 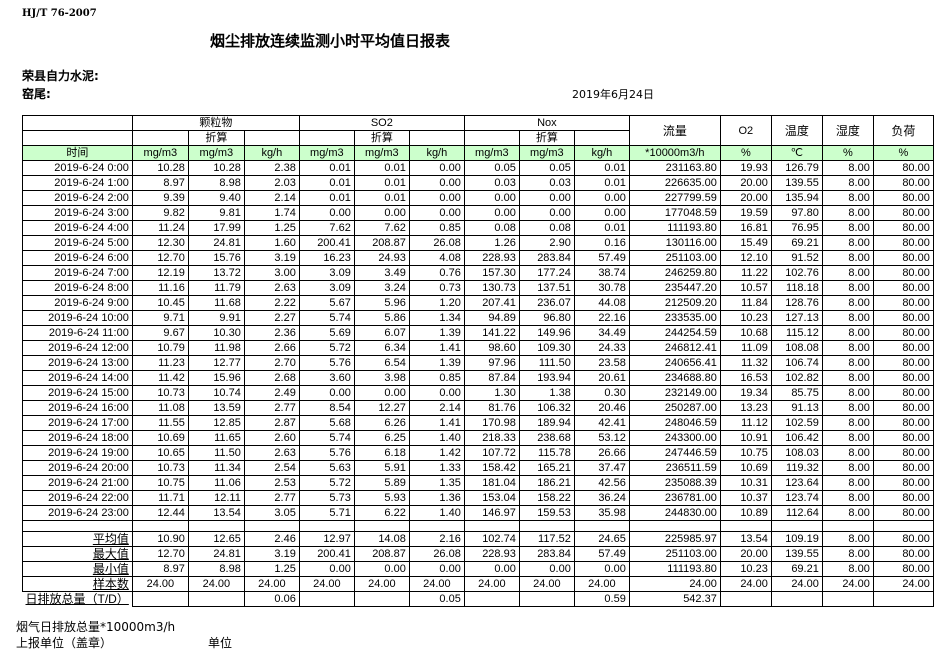 What do you see at coordinates (271, 554) in the screenshot?
I see `value-cell: 3.19` at bounding box center [271, 554].